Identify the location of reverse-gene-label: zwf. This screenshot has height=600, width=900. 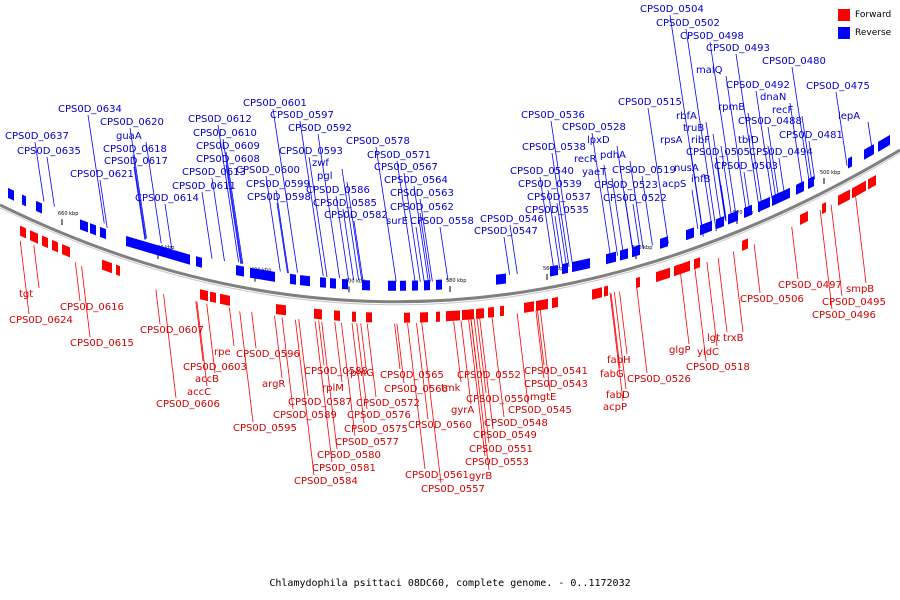
(320, 163).